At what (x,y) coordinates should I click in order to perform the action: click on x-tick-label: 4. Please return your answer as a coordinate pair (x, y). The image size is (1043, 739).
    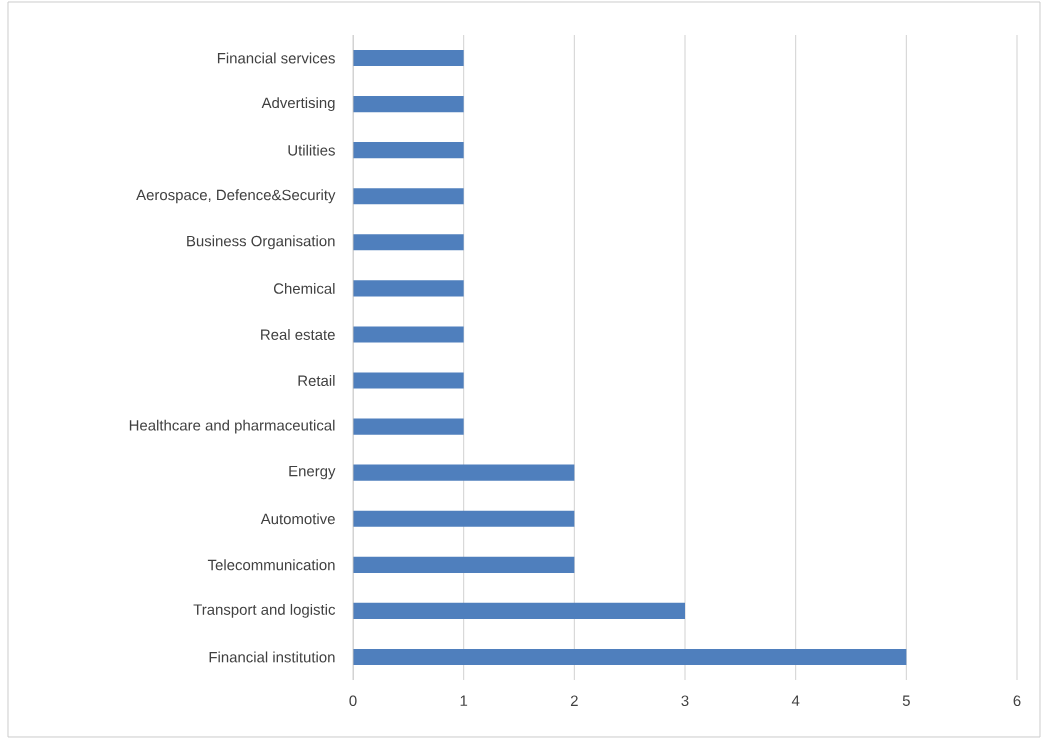
    Looking at the image, I should click on (795, 700).